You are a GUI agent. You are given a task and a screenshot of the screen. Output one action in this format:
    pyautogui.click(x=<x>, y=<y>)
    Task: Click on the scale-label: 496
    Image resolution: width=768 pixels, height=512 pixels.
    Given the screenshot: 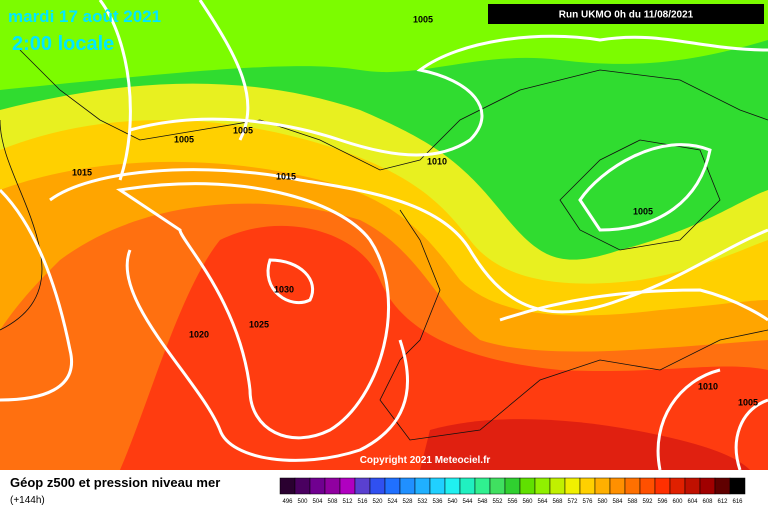 What is the action you would take?
    pyautogui.click(x=287, y=502)
    